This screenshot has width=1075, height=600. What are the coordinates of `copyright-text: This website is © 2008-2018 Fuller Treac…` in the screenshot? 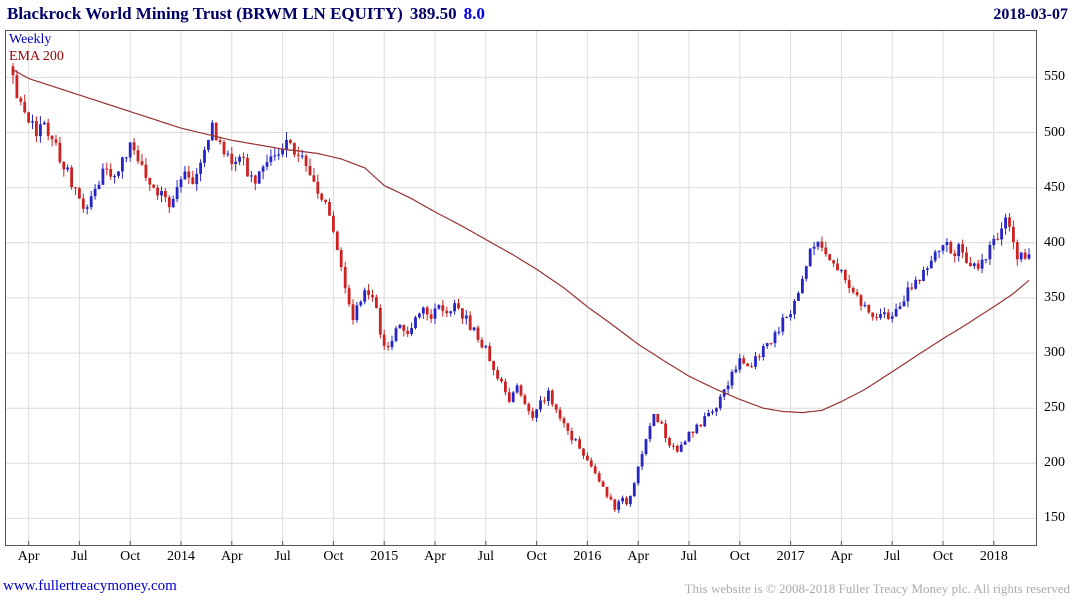 It's located at (877, 588).